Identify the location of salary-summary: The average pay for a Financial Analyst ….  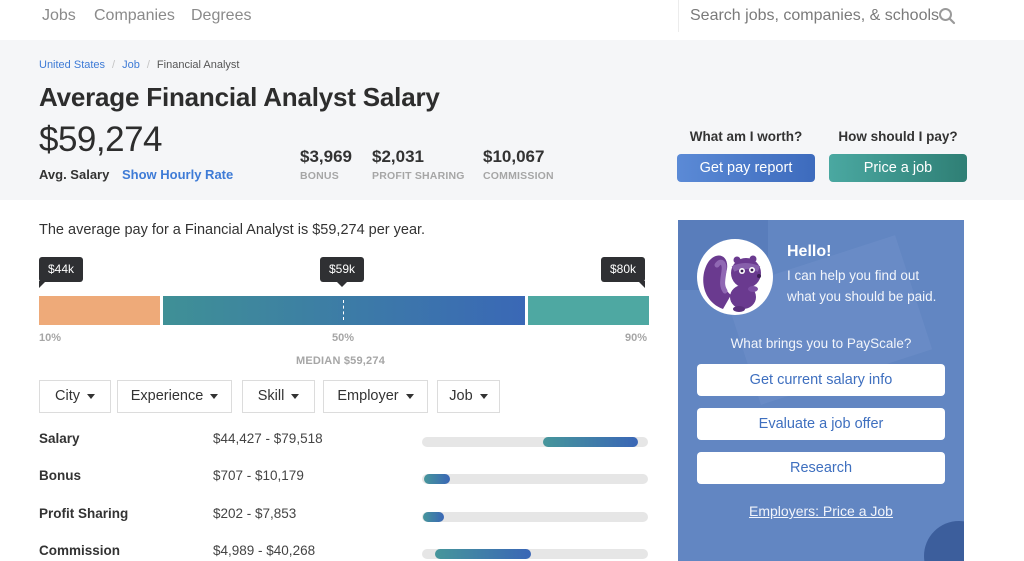
(232, 230).